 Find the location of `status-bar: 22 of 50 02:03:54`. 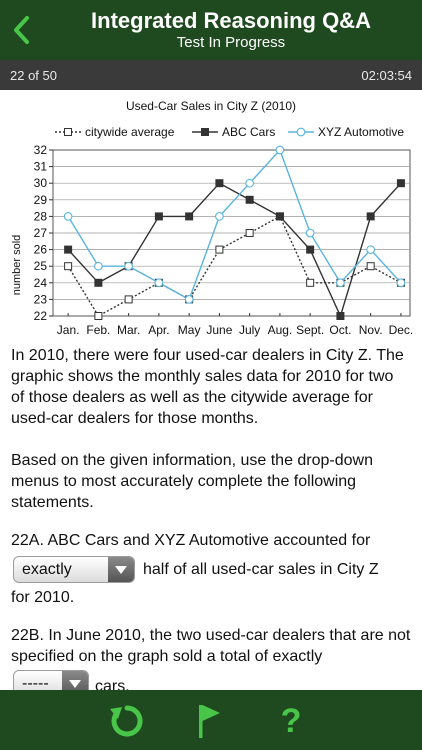

status-bar: 22 of 50 02:03:54 is located at coordinates (211, 75).